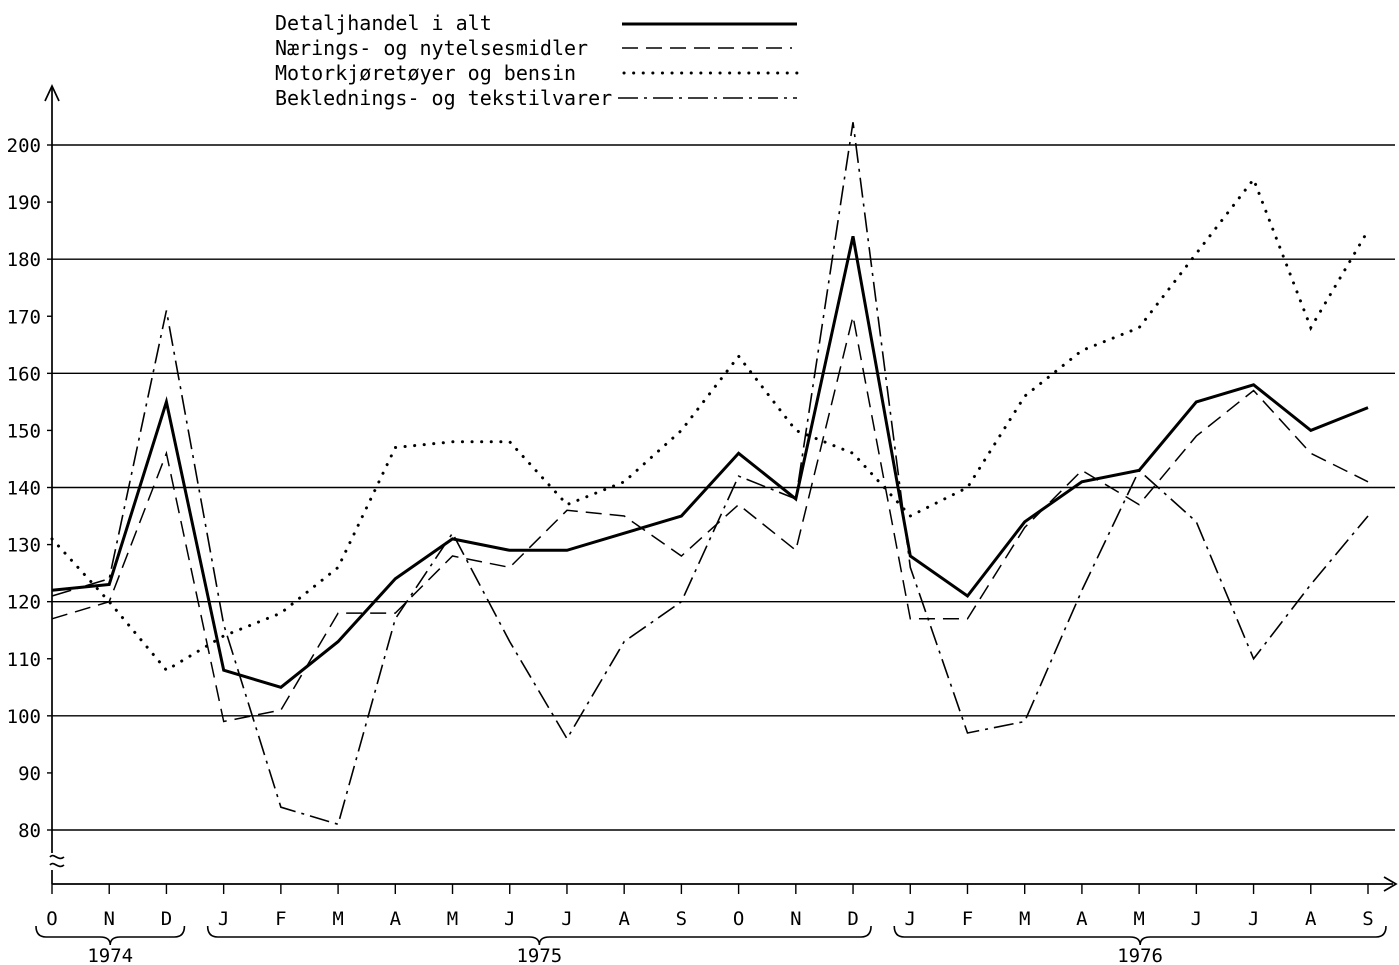  I want to click on y-tick-label: 150, so click(24, 431).